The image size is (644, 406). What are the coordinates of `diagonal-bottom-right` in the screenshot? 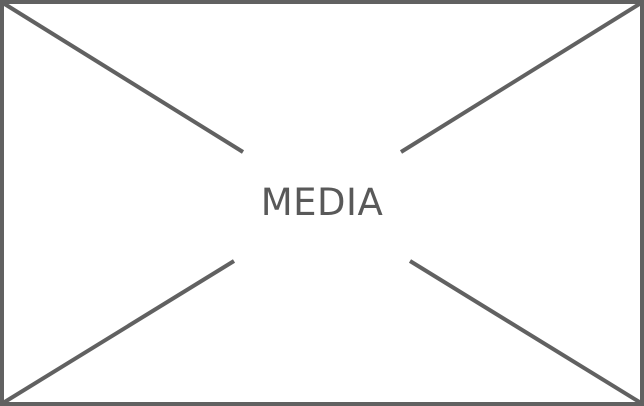 It's located at (525, 332).